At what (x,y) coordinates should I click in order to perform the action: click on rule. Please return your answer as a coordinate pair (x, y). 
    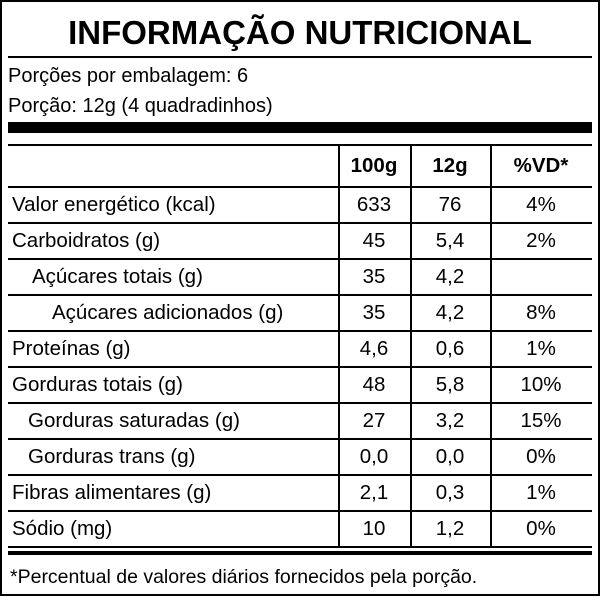
    Looking at the image, I should click on (300, 57).